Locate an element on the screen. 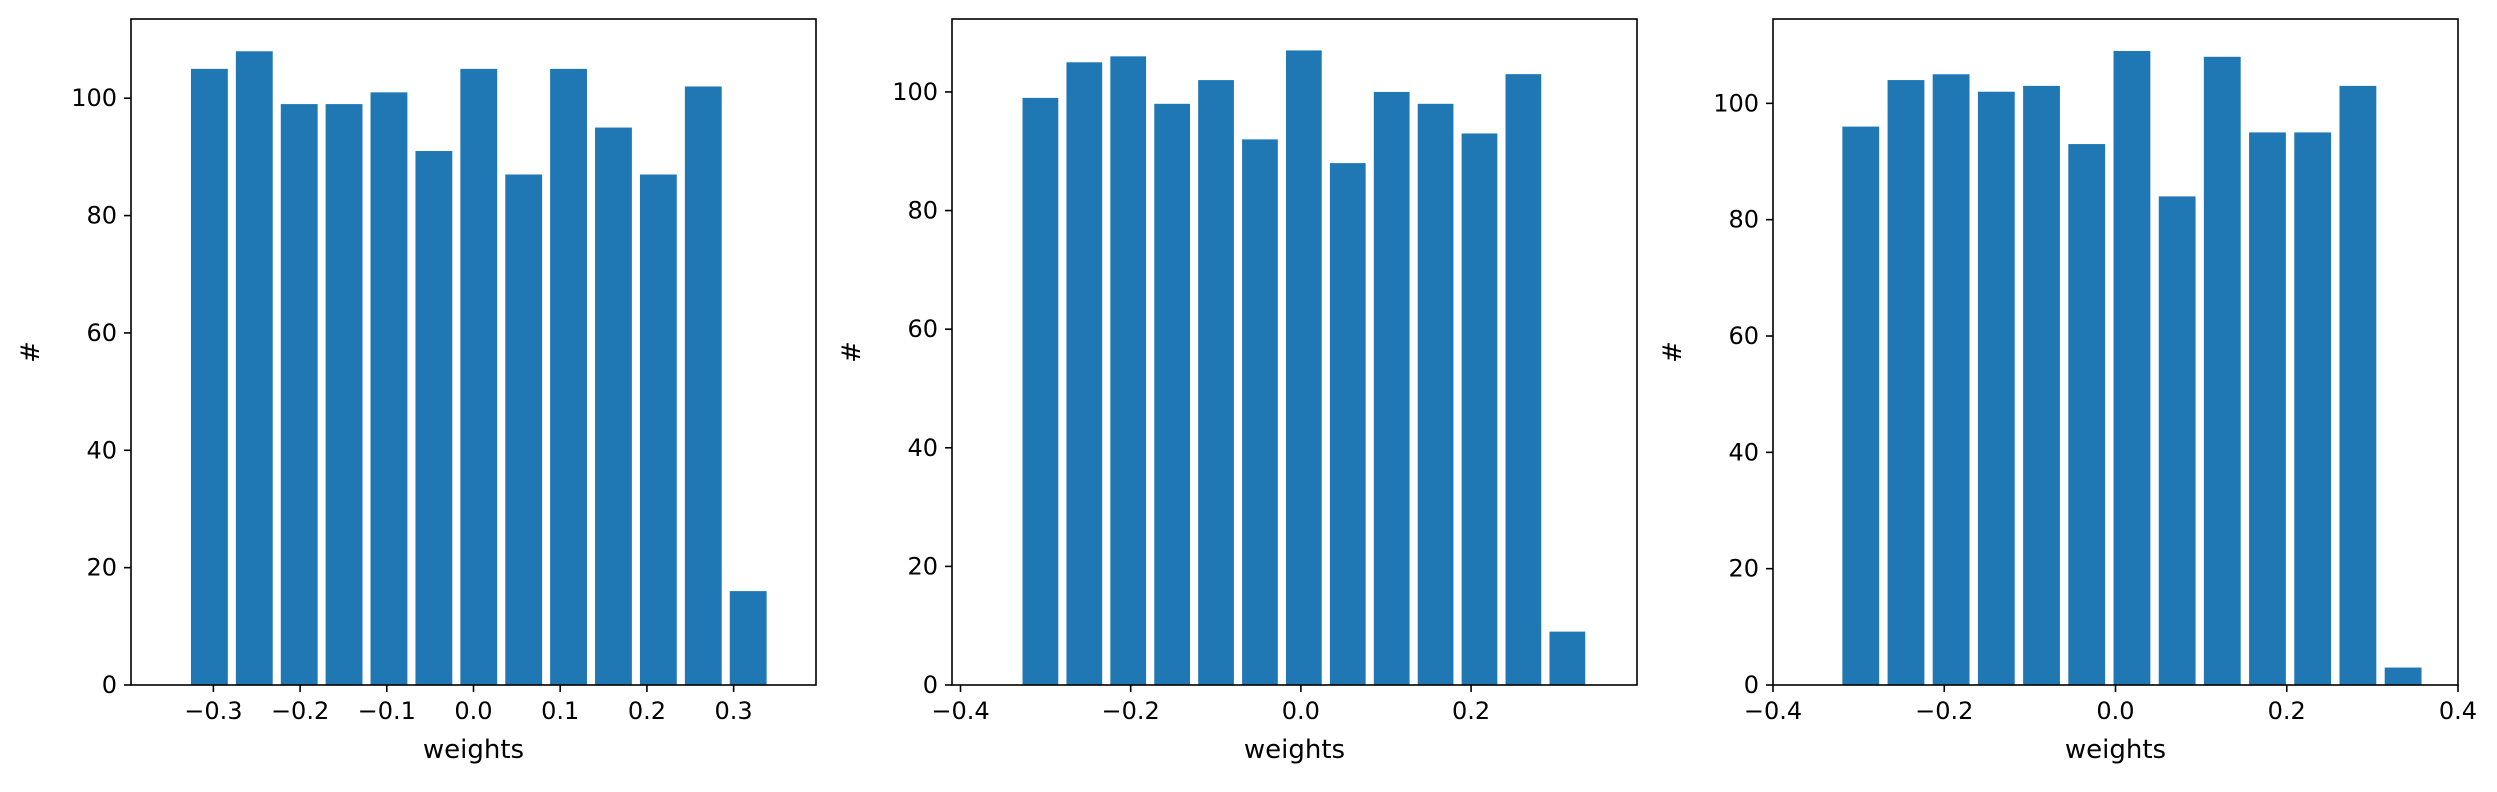  x-tick-label: −0.3 is located at coordinates (213, 711).